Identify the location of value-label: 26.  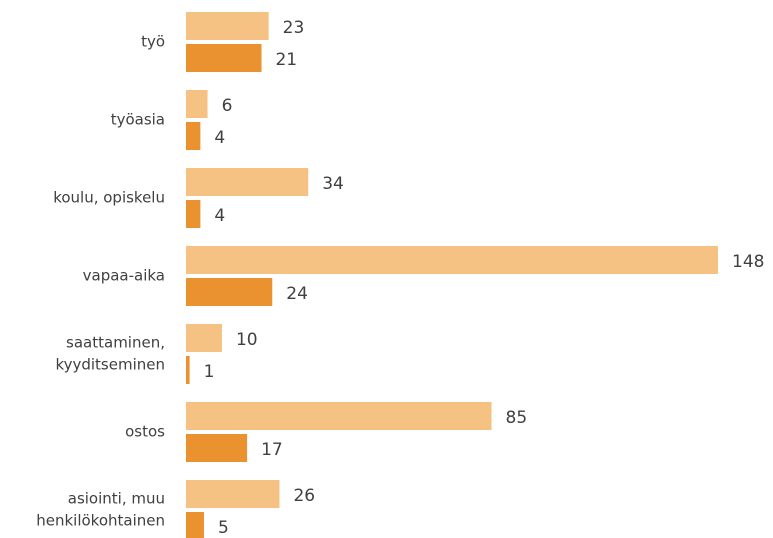
(304, 496).